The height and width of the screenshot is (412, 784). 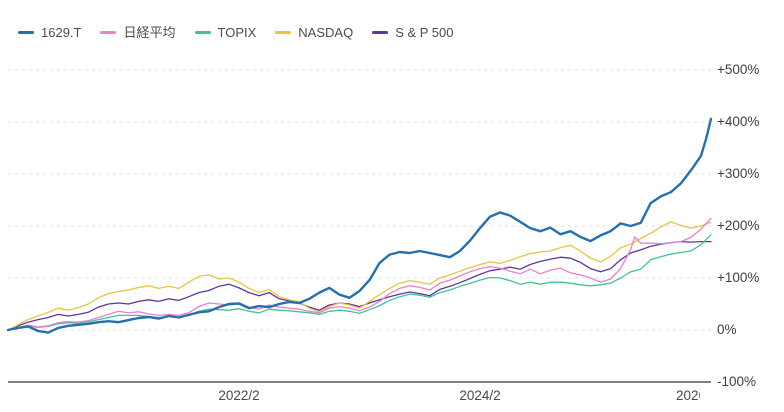 I want to click on legend-marker-1629t-icon, so click(x=26, y=32).